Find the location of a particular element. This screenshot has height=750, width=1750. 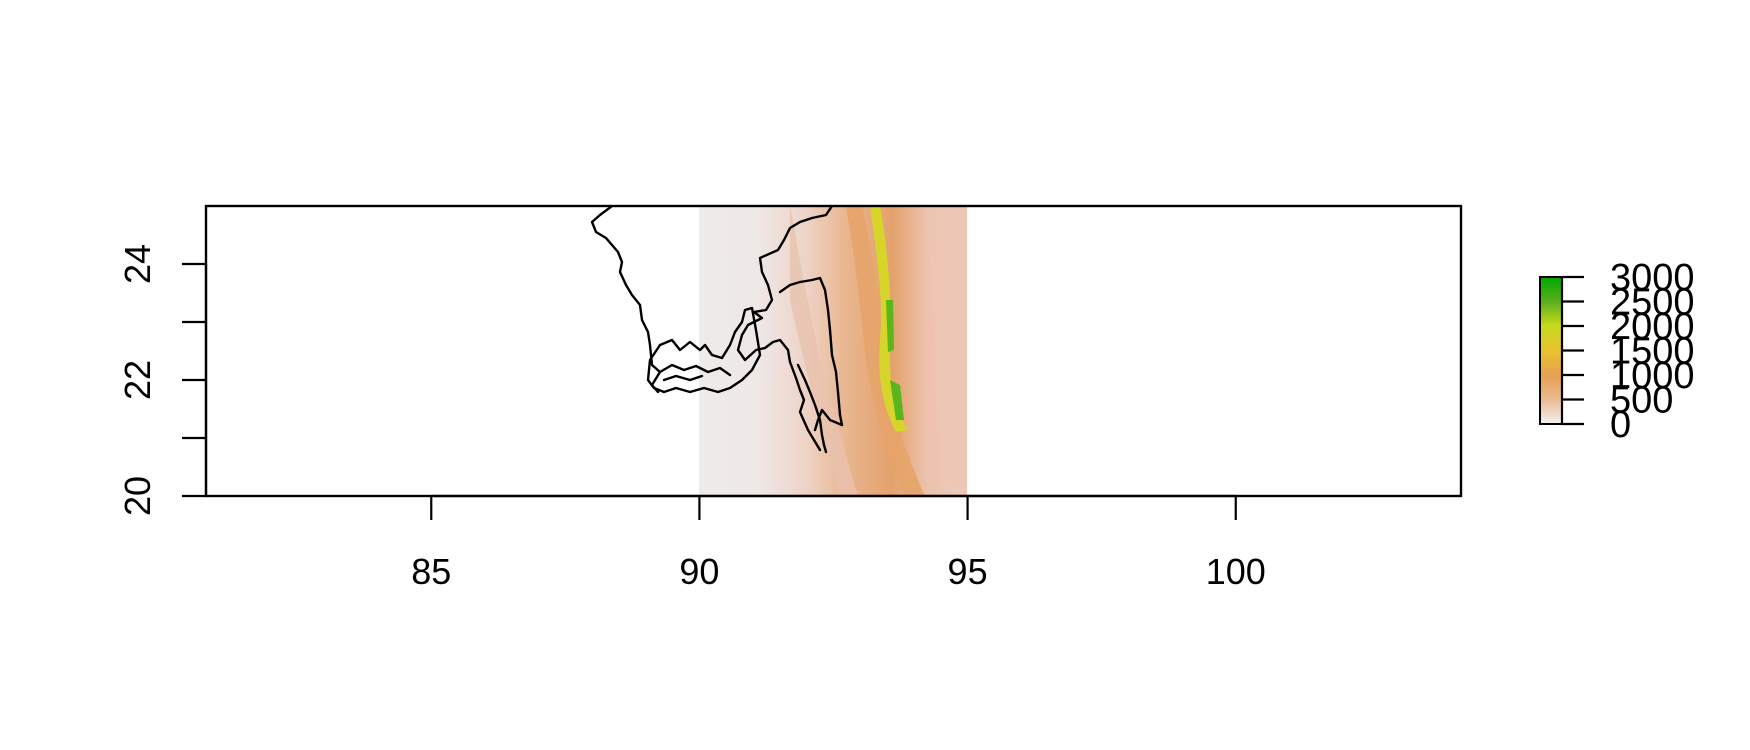

x-tick-label: 85 is located at coordinates (431, 571).